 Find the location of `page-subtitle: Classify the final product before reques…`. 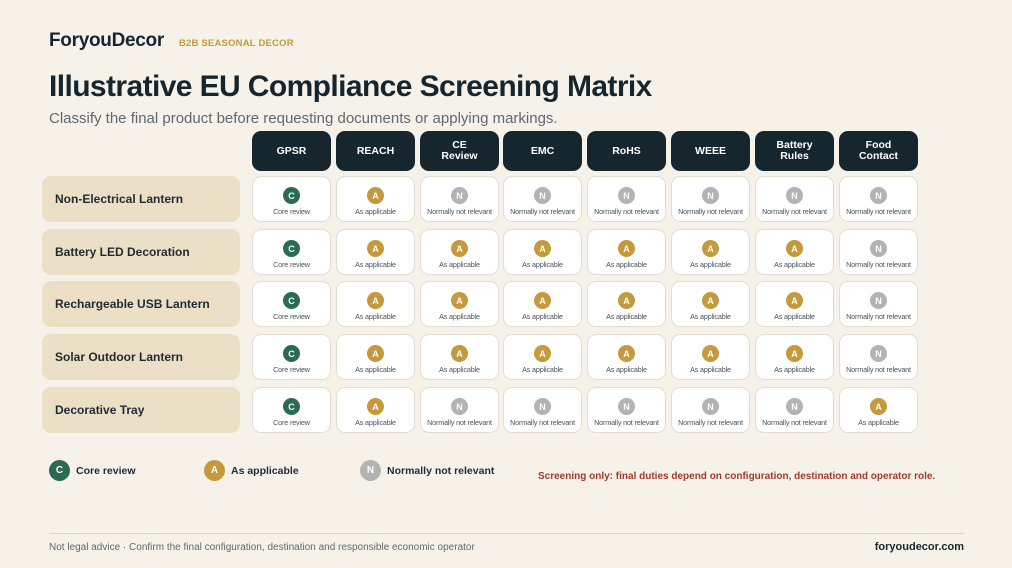

page-subtitle: Classify the final product before reques… is located at coordinates (303, 118).